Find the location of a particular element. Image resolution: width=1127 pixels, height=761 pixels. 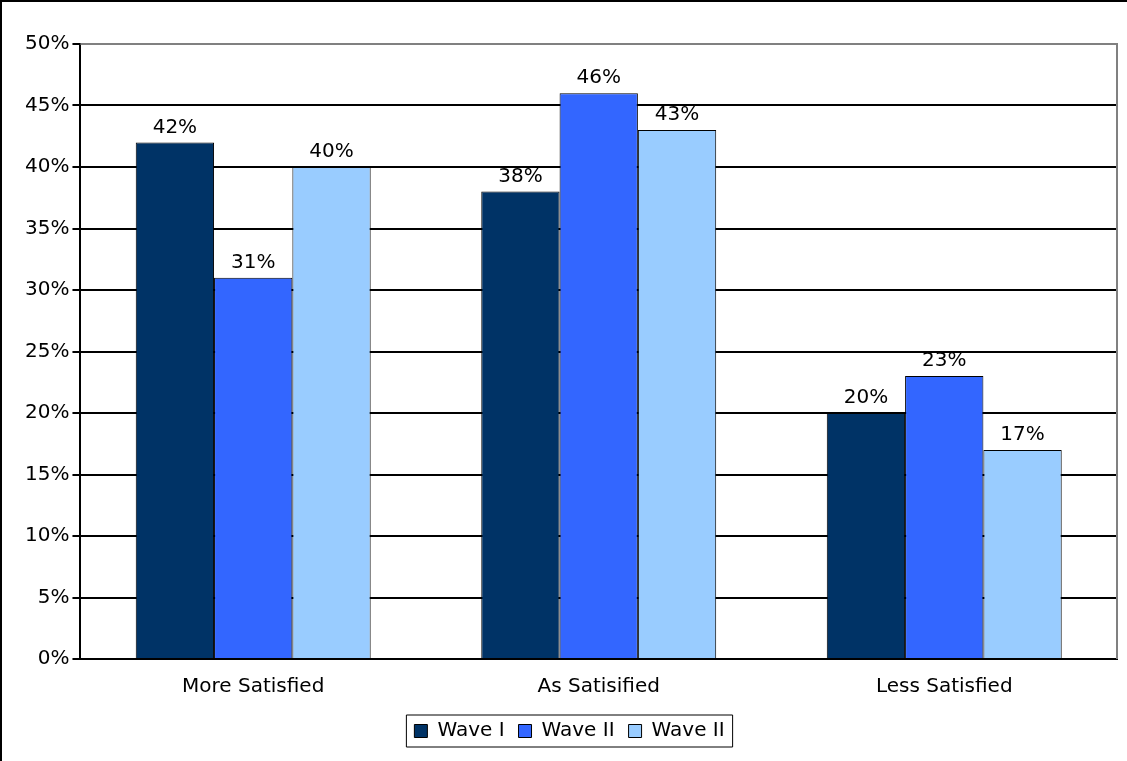

y-tick-label: 30% is located at coordinates (47, 288).